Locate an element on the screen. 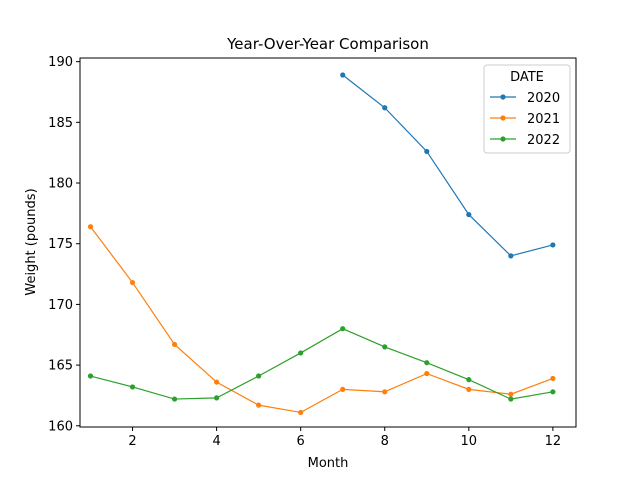 The width and height of the screenshot is (640, 480). x-tick-label: 8 is located at coordinates (385, 441).